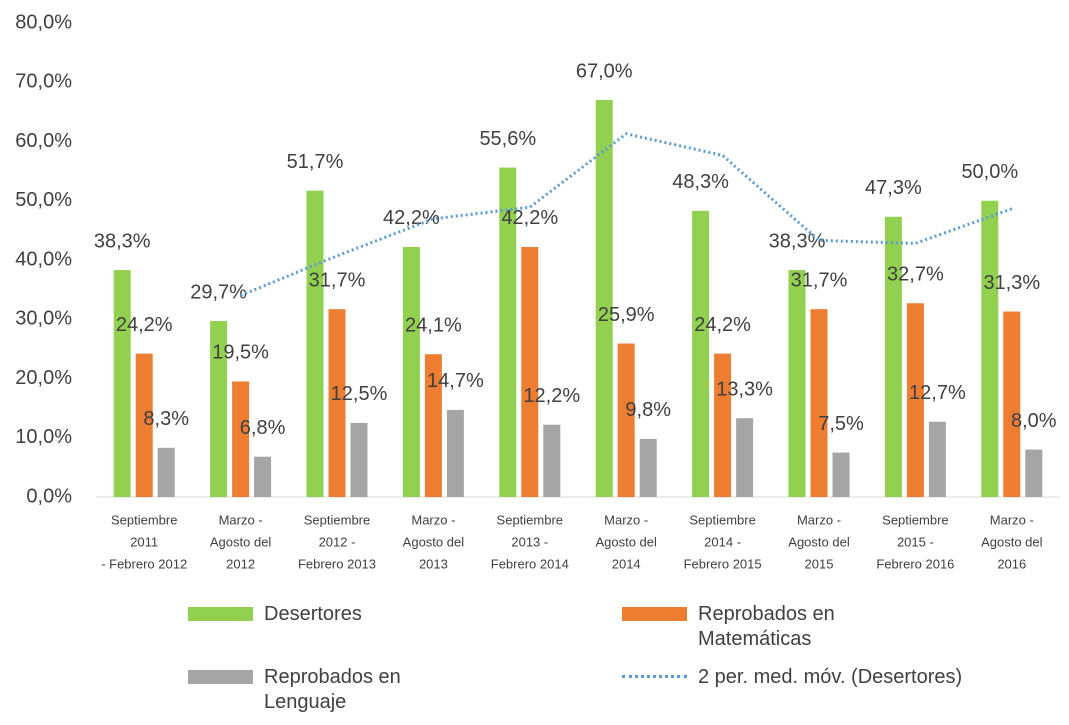 The width and height of the screenshot is (1069, 725). Describe the element at coordinates (915, 563) in the screenshot. I see `x-tick-label: Febrero 2016` at that location.